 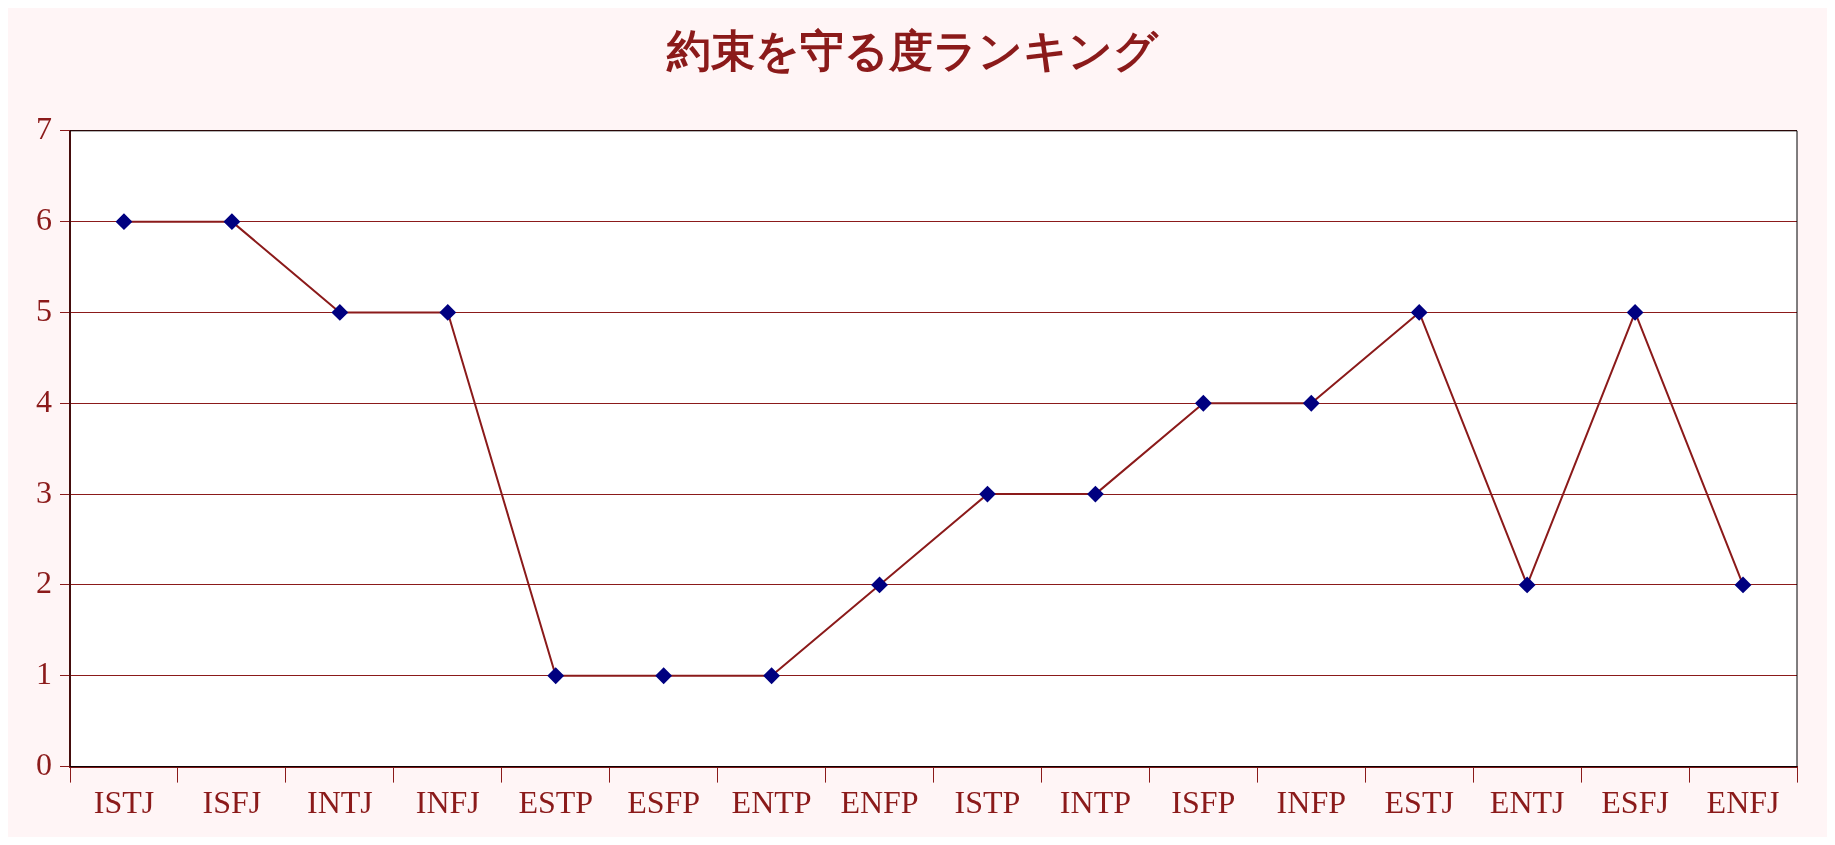 I want to click on x-tick-label: INTP, so click(x=1095, y=802).